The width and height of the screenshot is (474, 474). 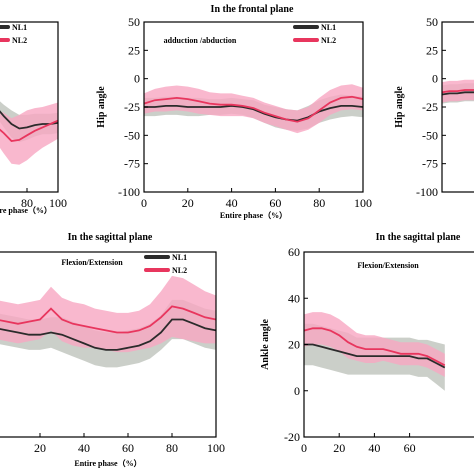 I want to click on panel-label: adduction /abduction, so click(x=200, y=40).